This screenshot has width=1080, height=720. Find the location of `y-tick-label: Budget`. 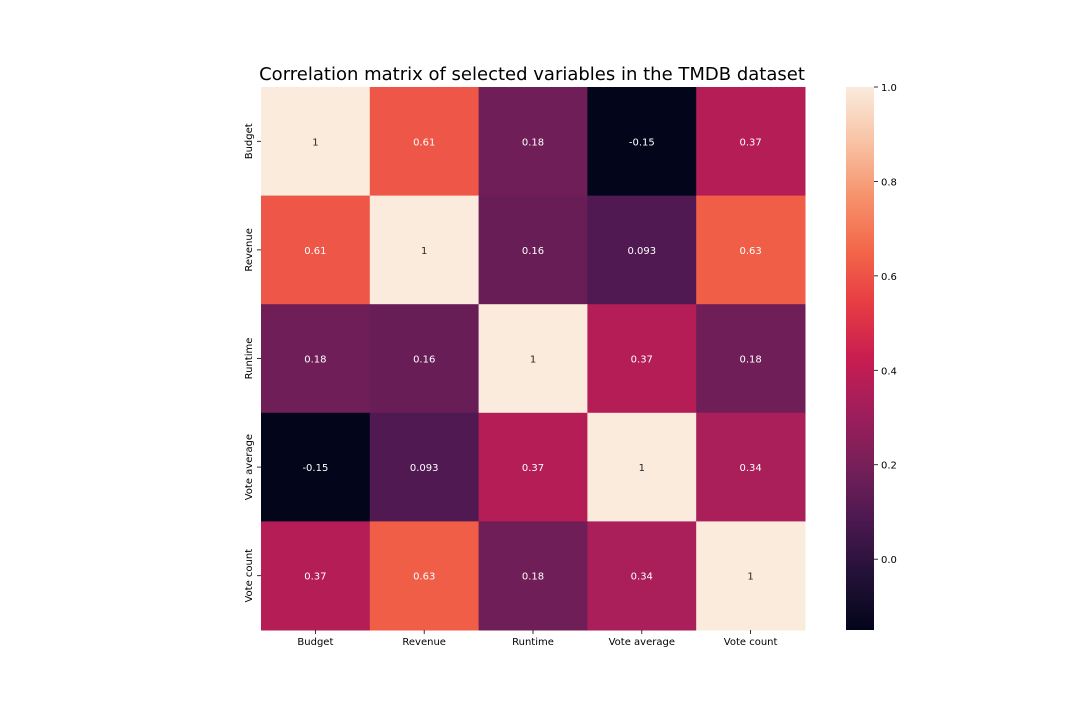

y-tick-label: Budget is located at coordinates (249, 141).